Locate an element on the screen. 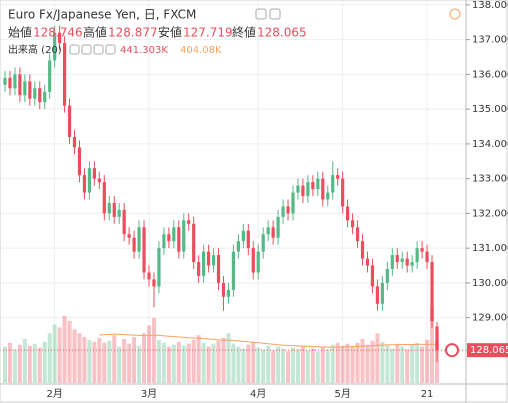 This screenshot has height=403, width=508. open-value: 128.746 is located at coordinates (58, 33).